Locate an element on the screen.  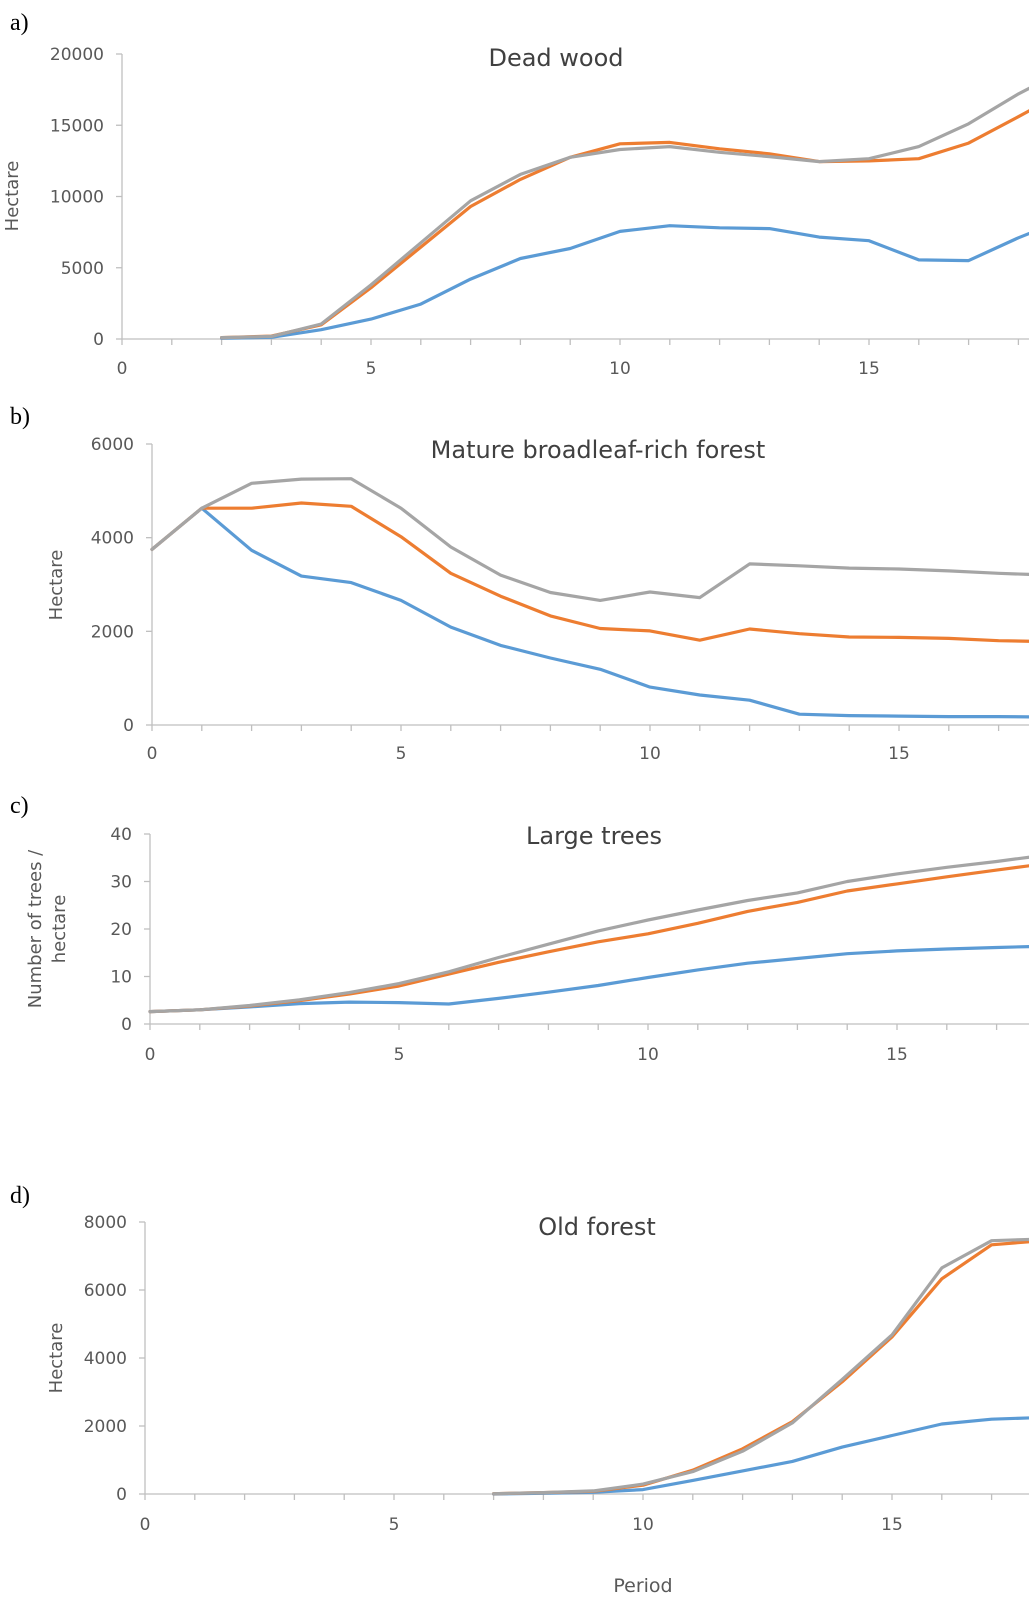
panel-letter: d) is located at coordinates (20, 1196).